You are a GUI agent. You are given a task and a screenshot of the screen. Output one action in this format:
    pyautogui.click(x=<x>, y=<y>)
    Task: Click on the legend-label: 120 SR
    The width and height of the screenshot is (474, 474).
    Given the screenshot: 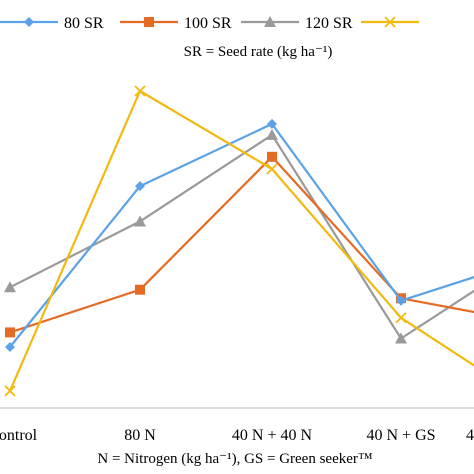 What is the action you would take?
    pyautogui.click(x=329, y=23)
    